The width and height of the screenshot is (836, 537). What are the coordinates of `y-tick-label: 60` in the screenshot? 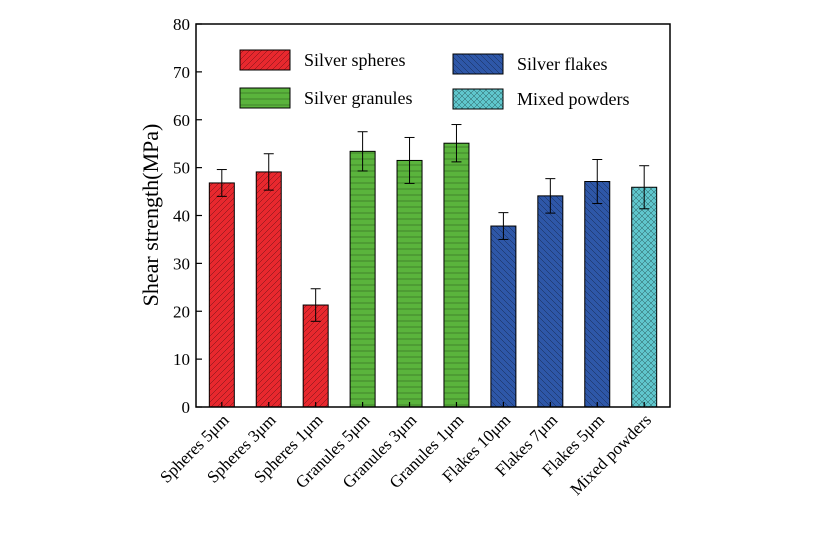 It's located at (181, 120).